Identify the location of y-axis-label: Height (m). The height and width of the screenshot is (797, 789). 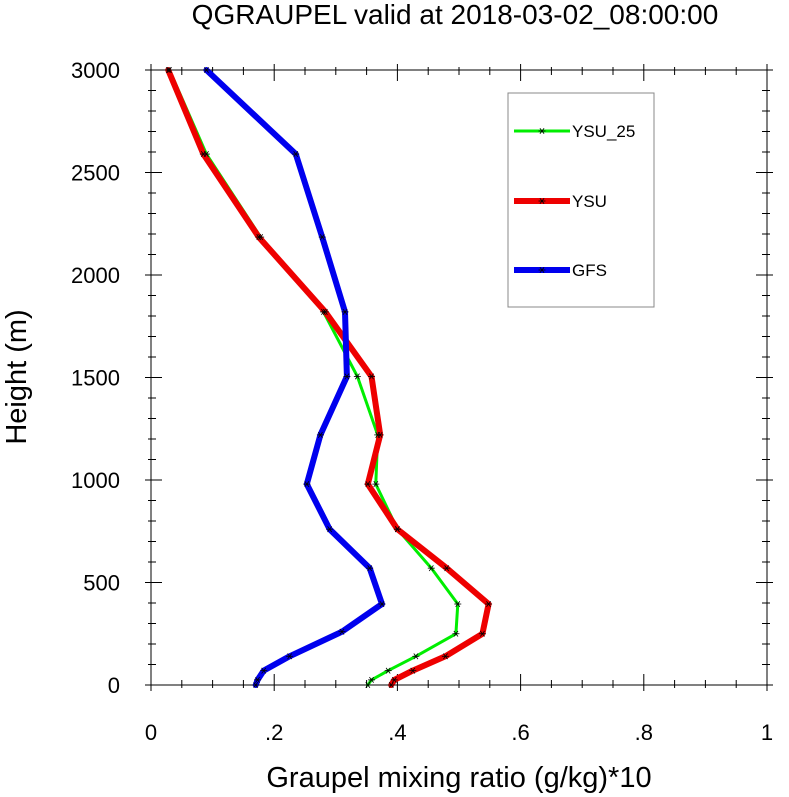
(17, 376).